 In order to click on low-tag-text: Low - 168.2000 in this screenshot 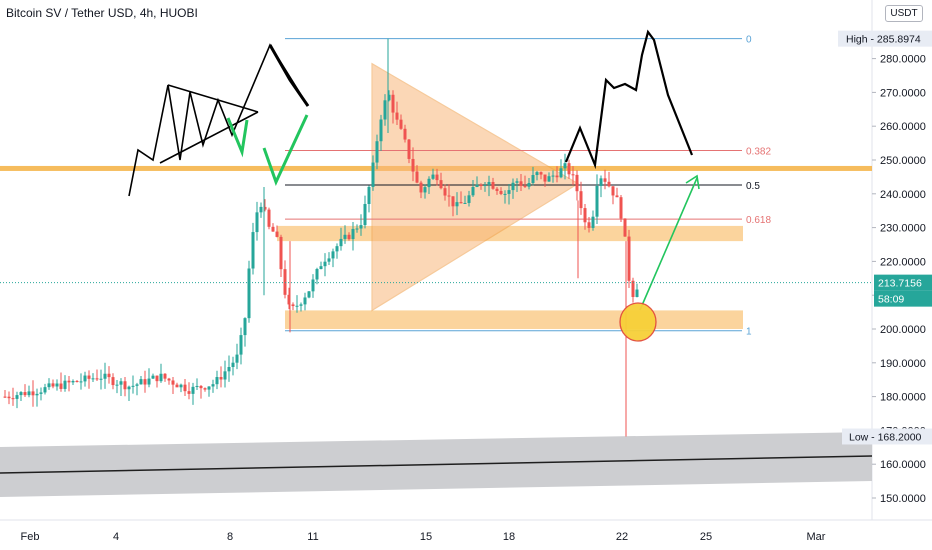, I will do `click(885, 437)`.